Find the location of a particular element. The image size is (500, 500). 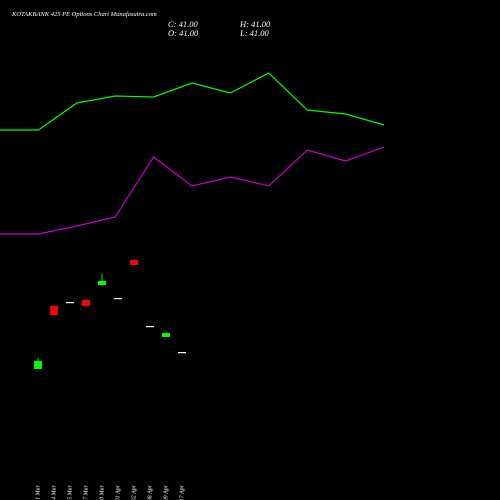

close-label: C: 41.00 is located at coordinates (183, 24).